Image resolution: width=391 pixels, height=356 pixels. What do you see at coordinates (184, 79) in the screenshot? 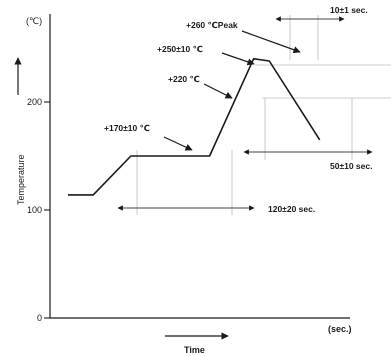
I see `t220-label: +220 ℃` at bounding box center [184, 79].